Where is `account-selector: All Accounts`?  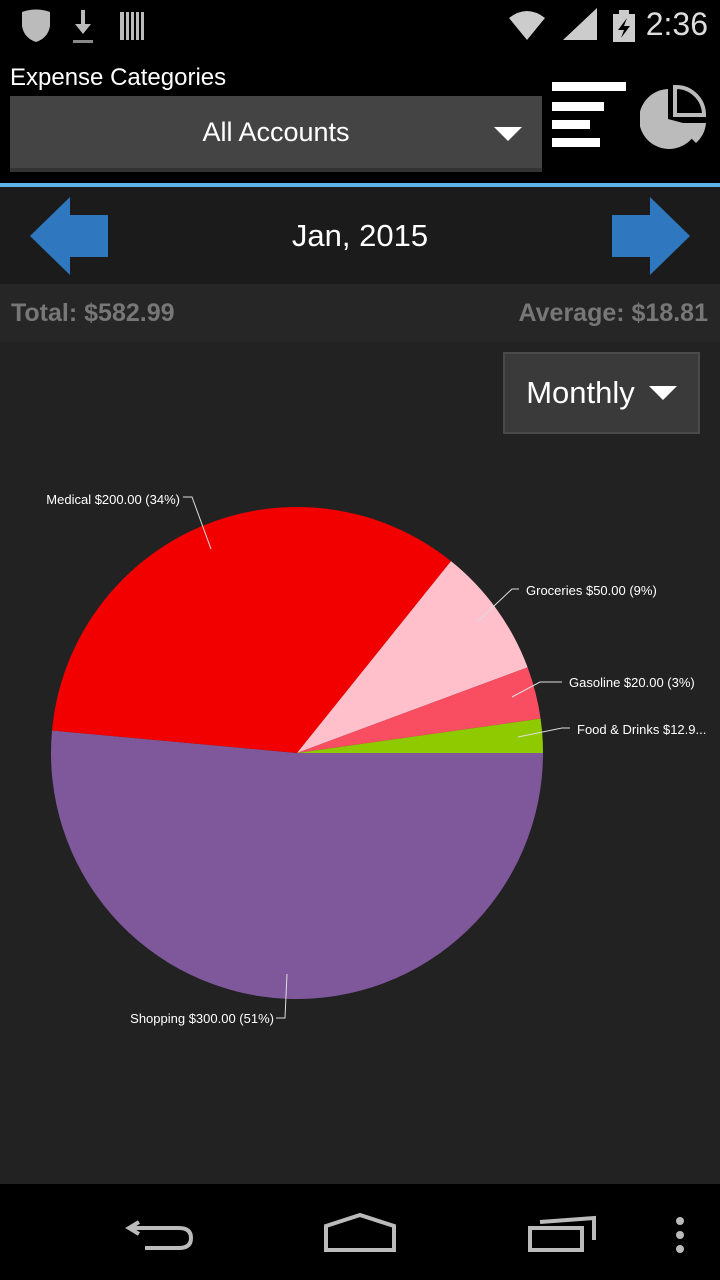
account-selector: All Accounts is located at coordinates (276, 134).